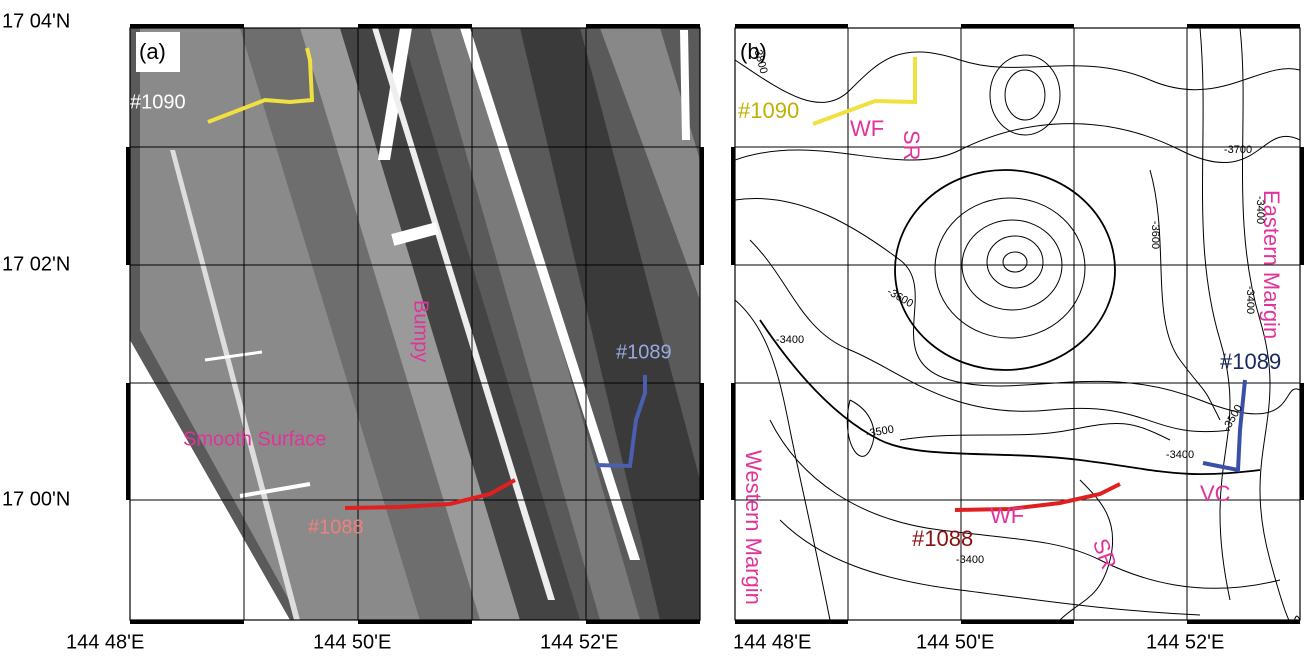 This screenshot has height=663, width=1309. What do you see at coordinates (880, 432) in the screenshot?
I see `contour-label: -3500` at bounding box center [880, 432].